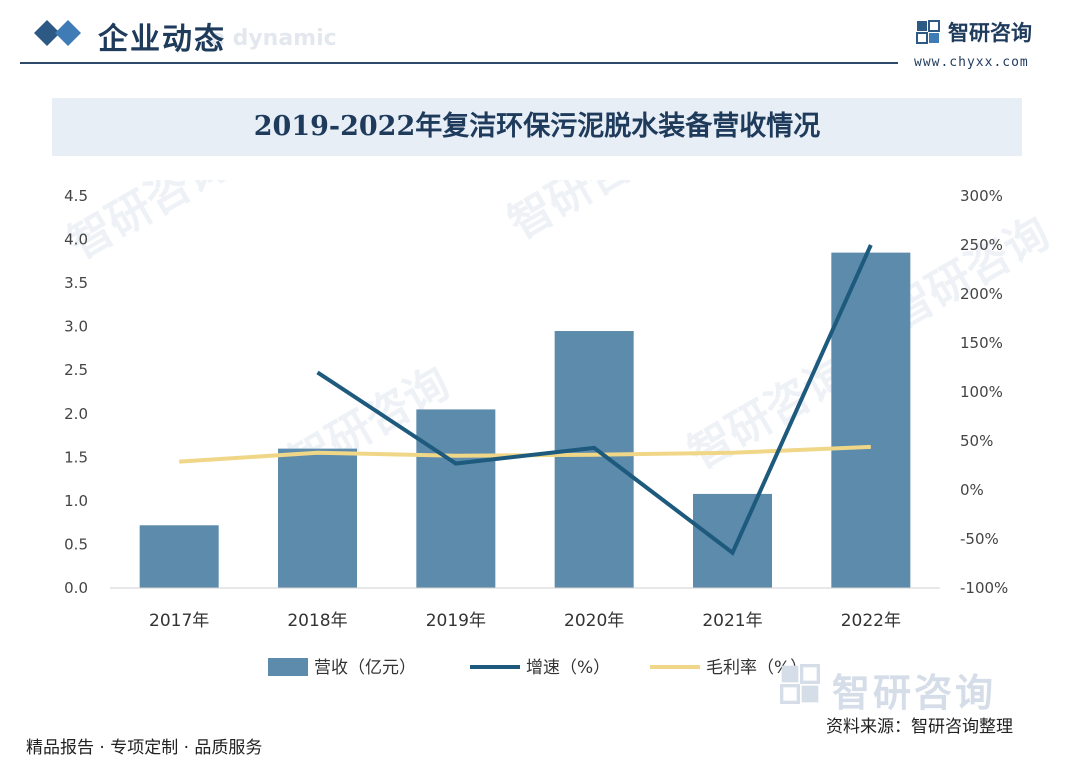 The width and height of the screenshot is (1080, 765). Describe the element at coordinates (732, 621) in the screenshot. I see `x-axis-category-label: 2021年` at that location.